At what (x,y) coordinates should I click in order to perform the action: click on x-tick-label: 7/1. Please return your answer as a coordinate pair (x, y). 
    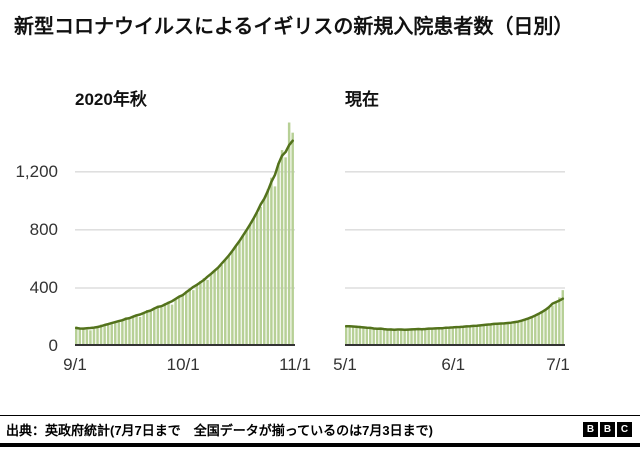
    Looking at the image, I should click on (558, 364).